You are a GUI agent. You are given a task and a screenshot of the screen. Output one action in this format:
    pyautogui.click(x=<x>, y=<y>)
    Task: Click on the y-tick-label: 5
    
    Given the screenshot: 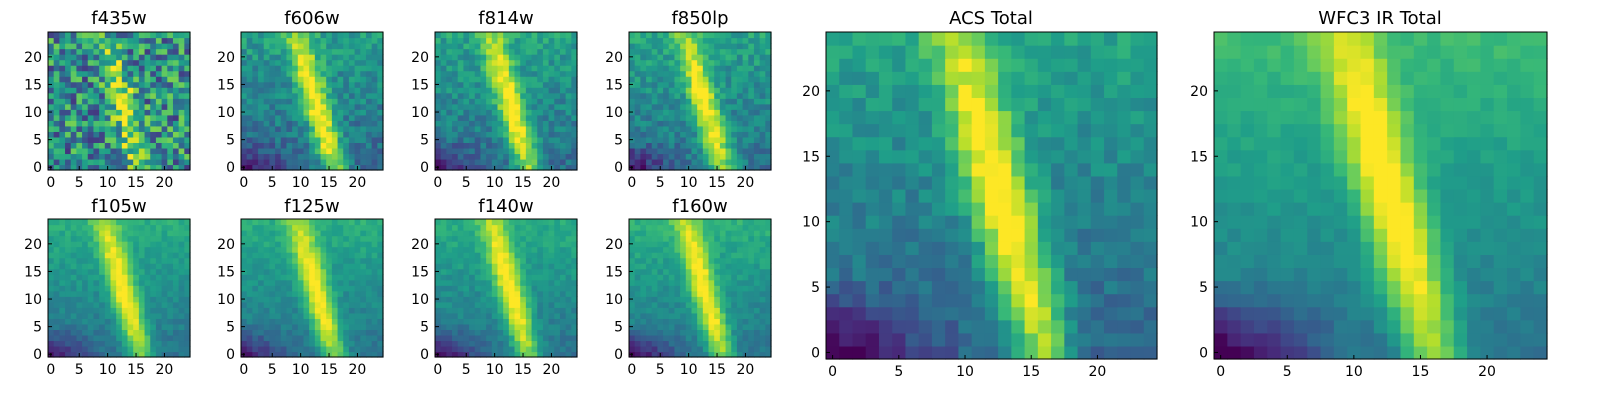 What is the action you would take?
    pyautogui.click(x=230, y=328)
    